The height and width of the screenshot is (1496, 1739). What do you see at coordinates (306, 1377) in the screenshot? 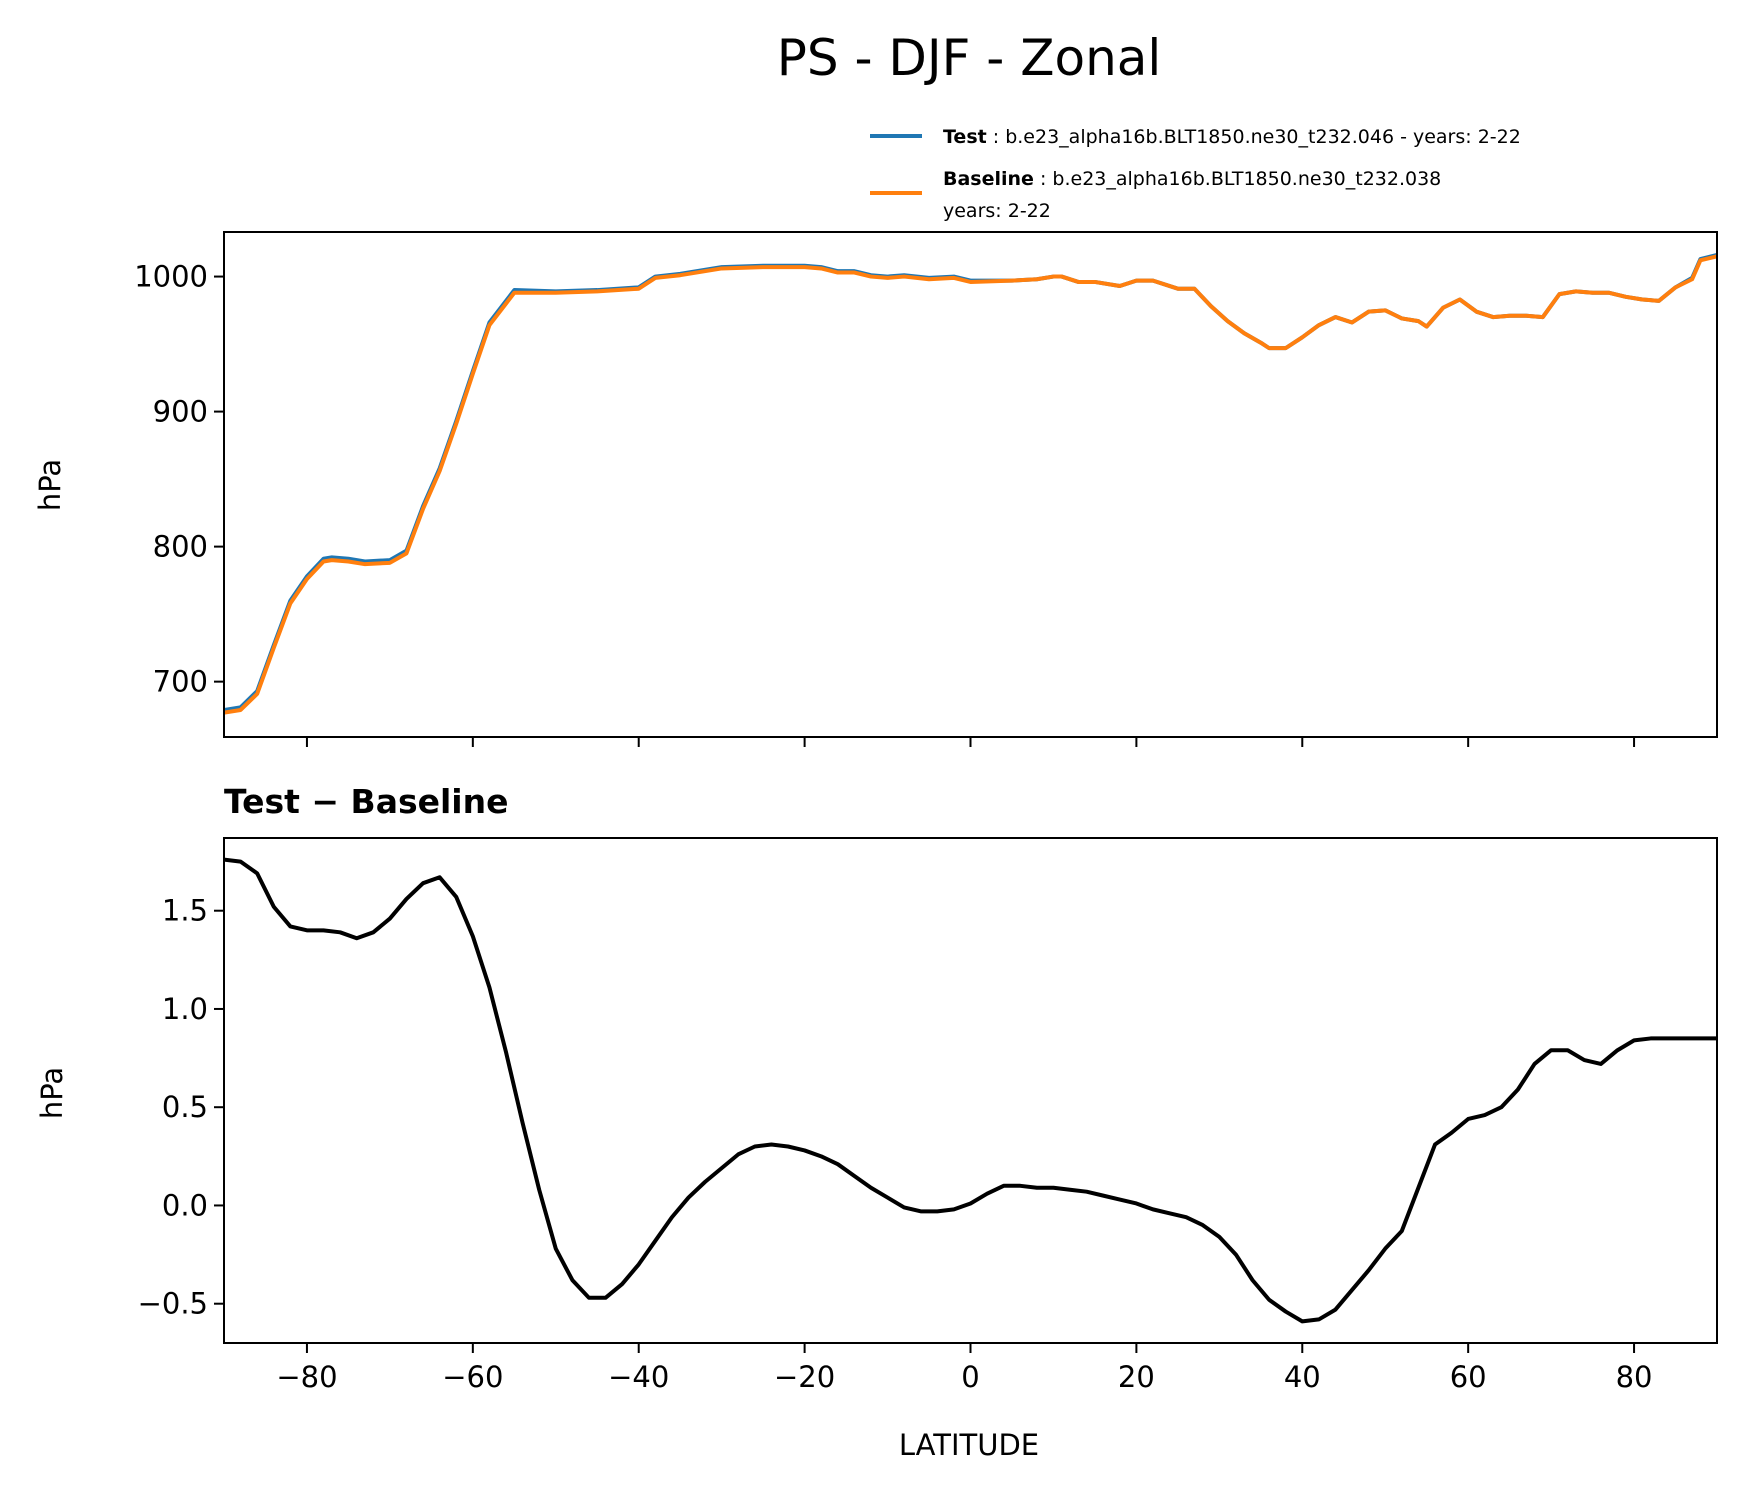
I see `diff-xtick-label: −80` at bounding box center [306, 1377].